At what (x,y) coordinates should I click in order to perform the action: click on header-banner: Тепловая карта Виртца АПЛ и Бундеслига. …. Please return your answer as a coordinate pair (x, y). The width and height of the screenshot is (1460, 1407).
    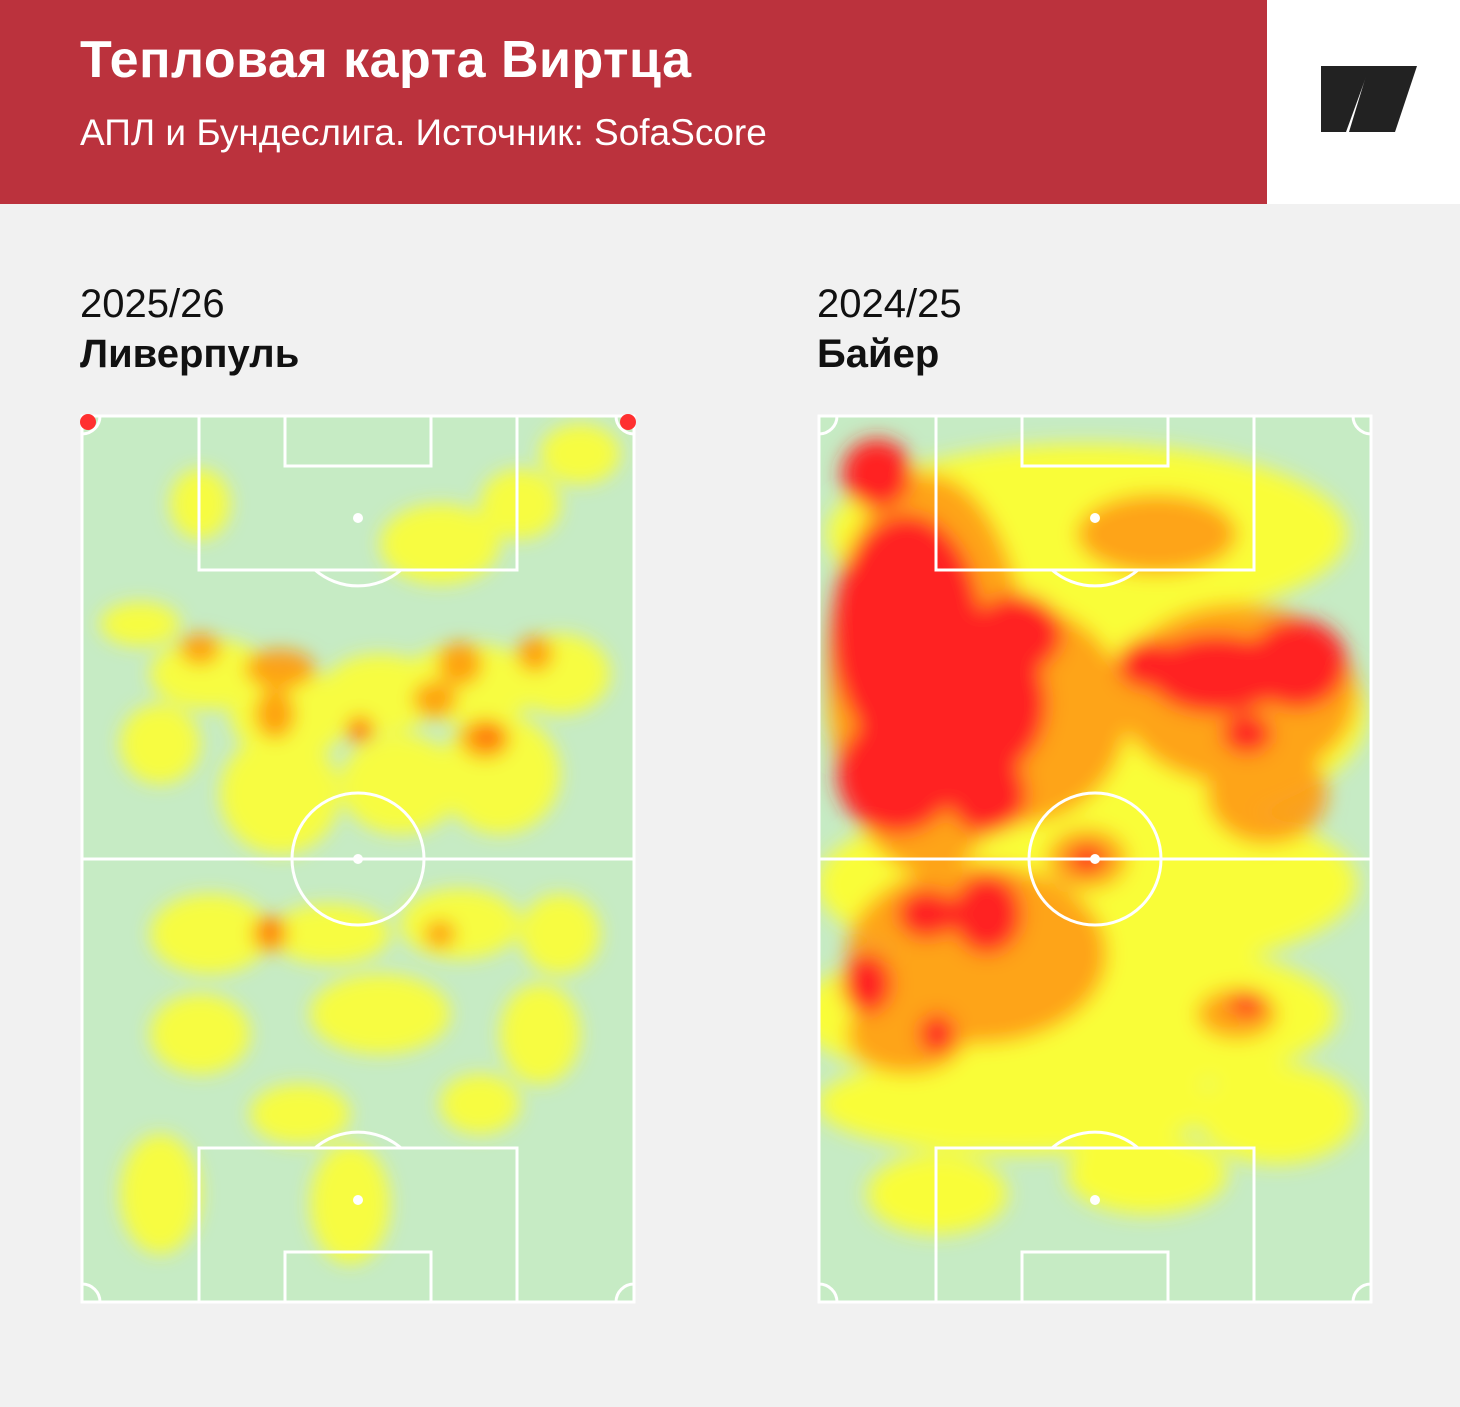
    Looking at the image, I should click on (633, 102).